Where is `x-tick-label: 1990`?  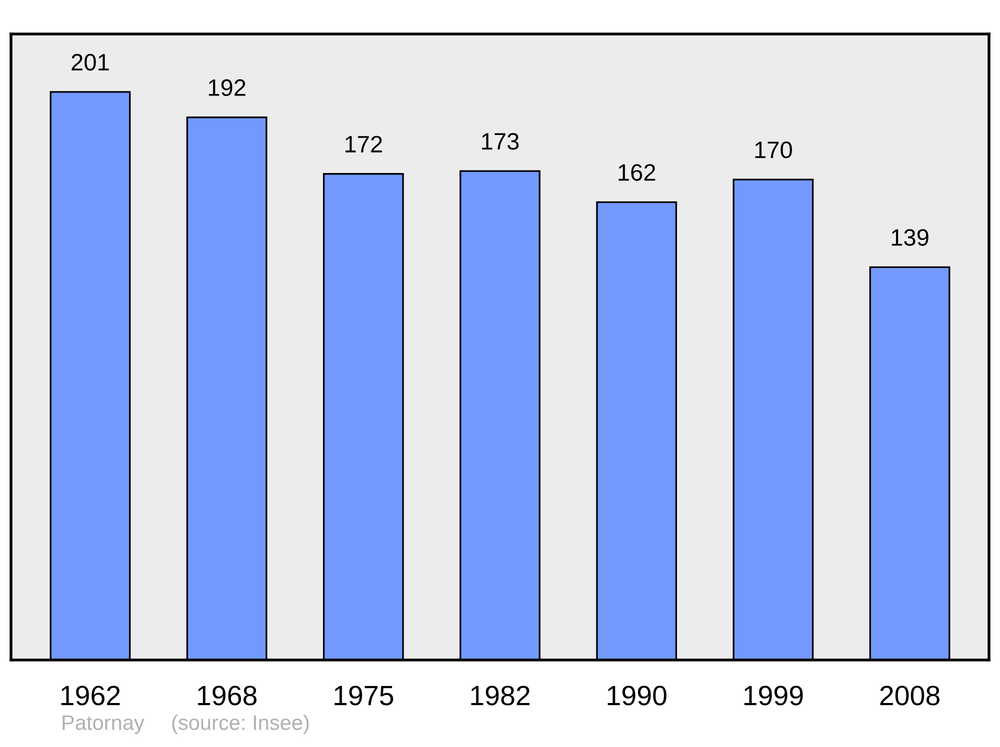
x-tick-label: 1990 is located at coordinates (637, 696).